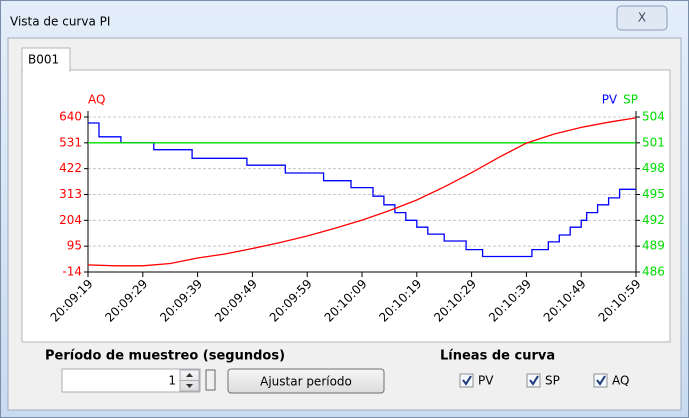 Image resolution: width=689 pixels, height=418 pixels. I want to click on y-tick-label: 531, so click(70, 142).